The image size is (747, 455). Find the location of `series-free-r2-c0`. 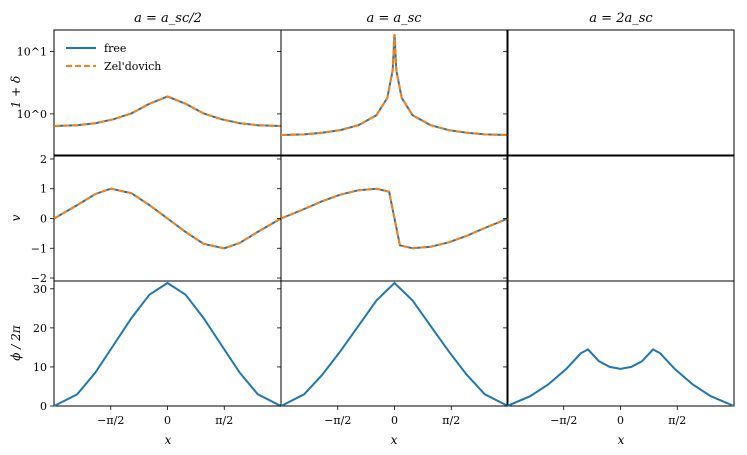

series-free-r2-c0 is located at coordinates (167, 344).